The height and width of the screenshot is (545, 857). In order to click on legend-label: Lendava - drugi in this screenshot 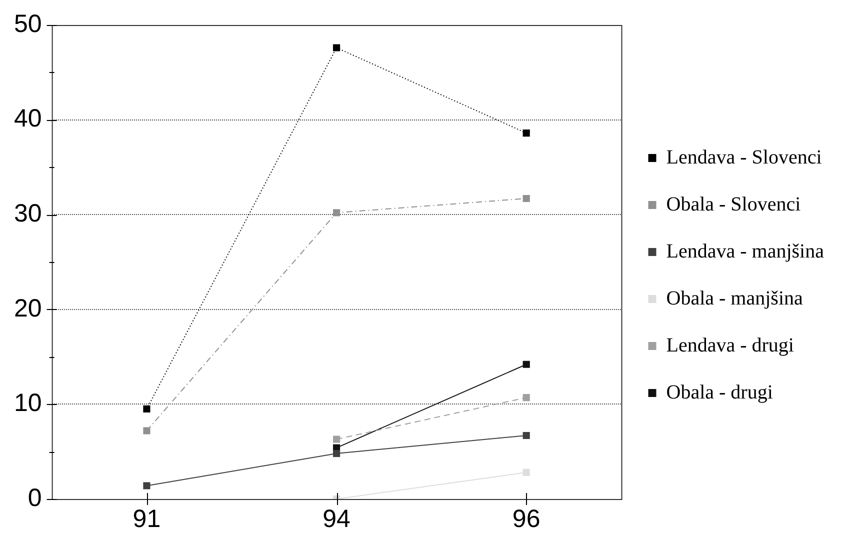, I will do `click(730, 345)`.